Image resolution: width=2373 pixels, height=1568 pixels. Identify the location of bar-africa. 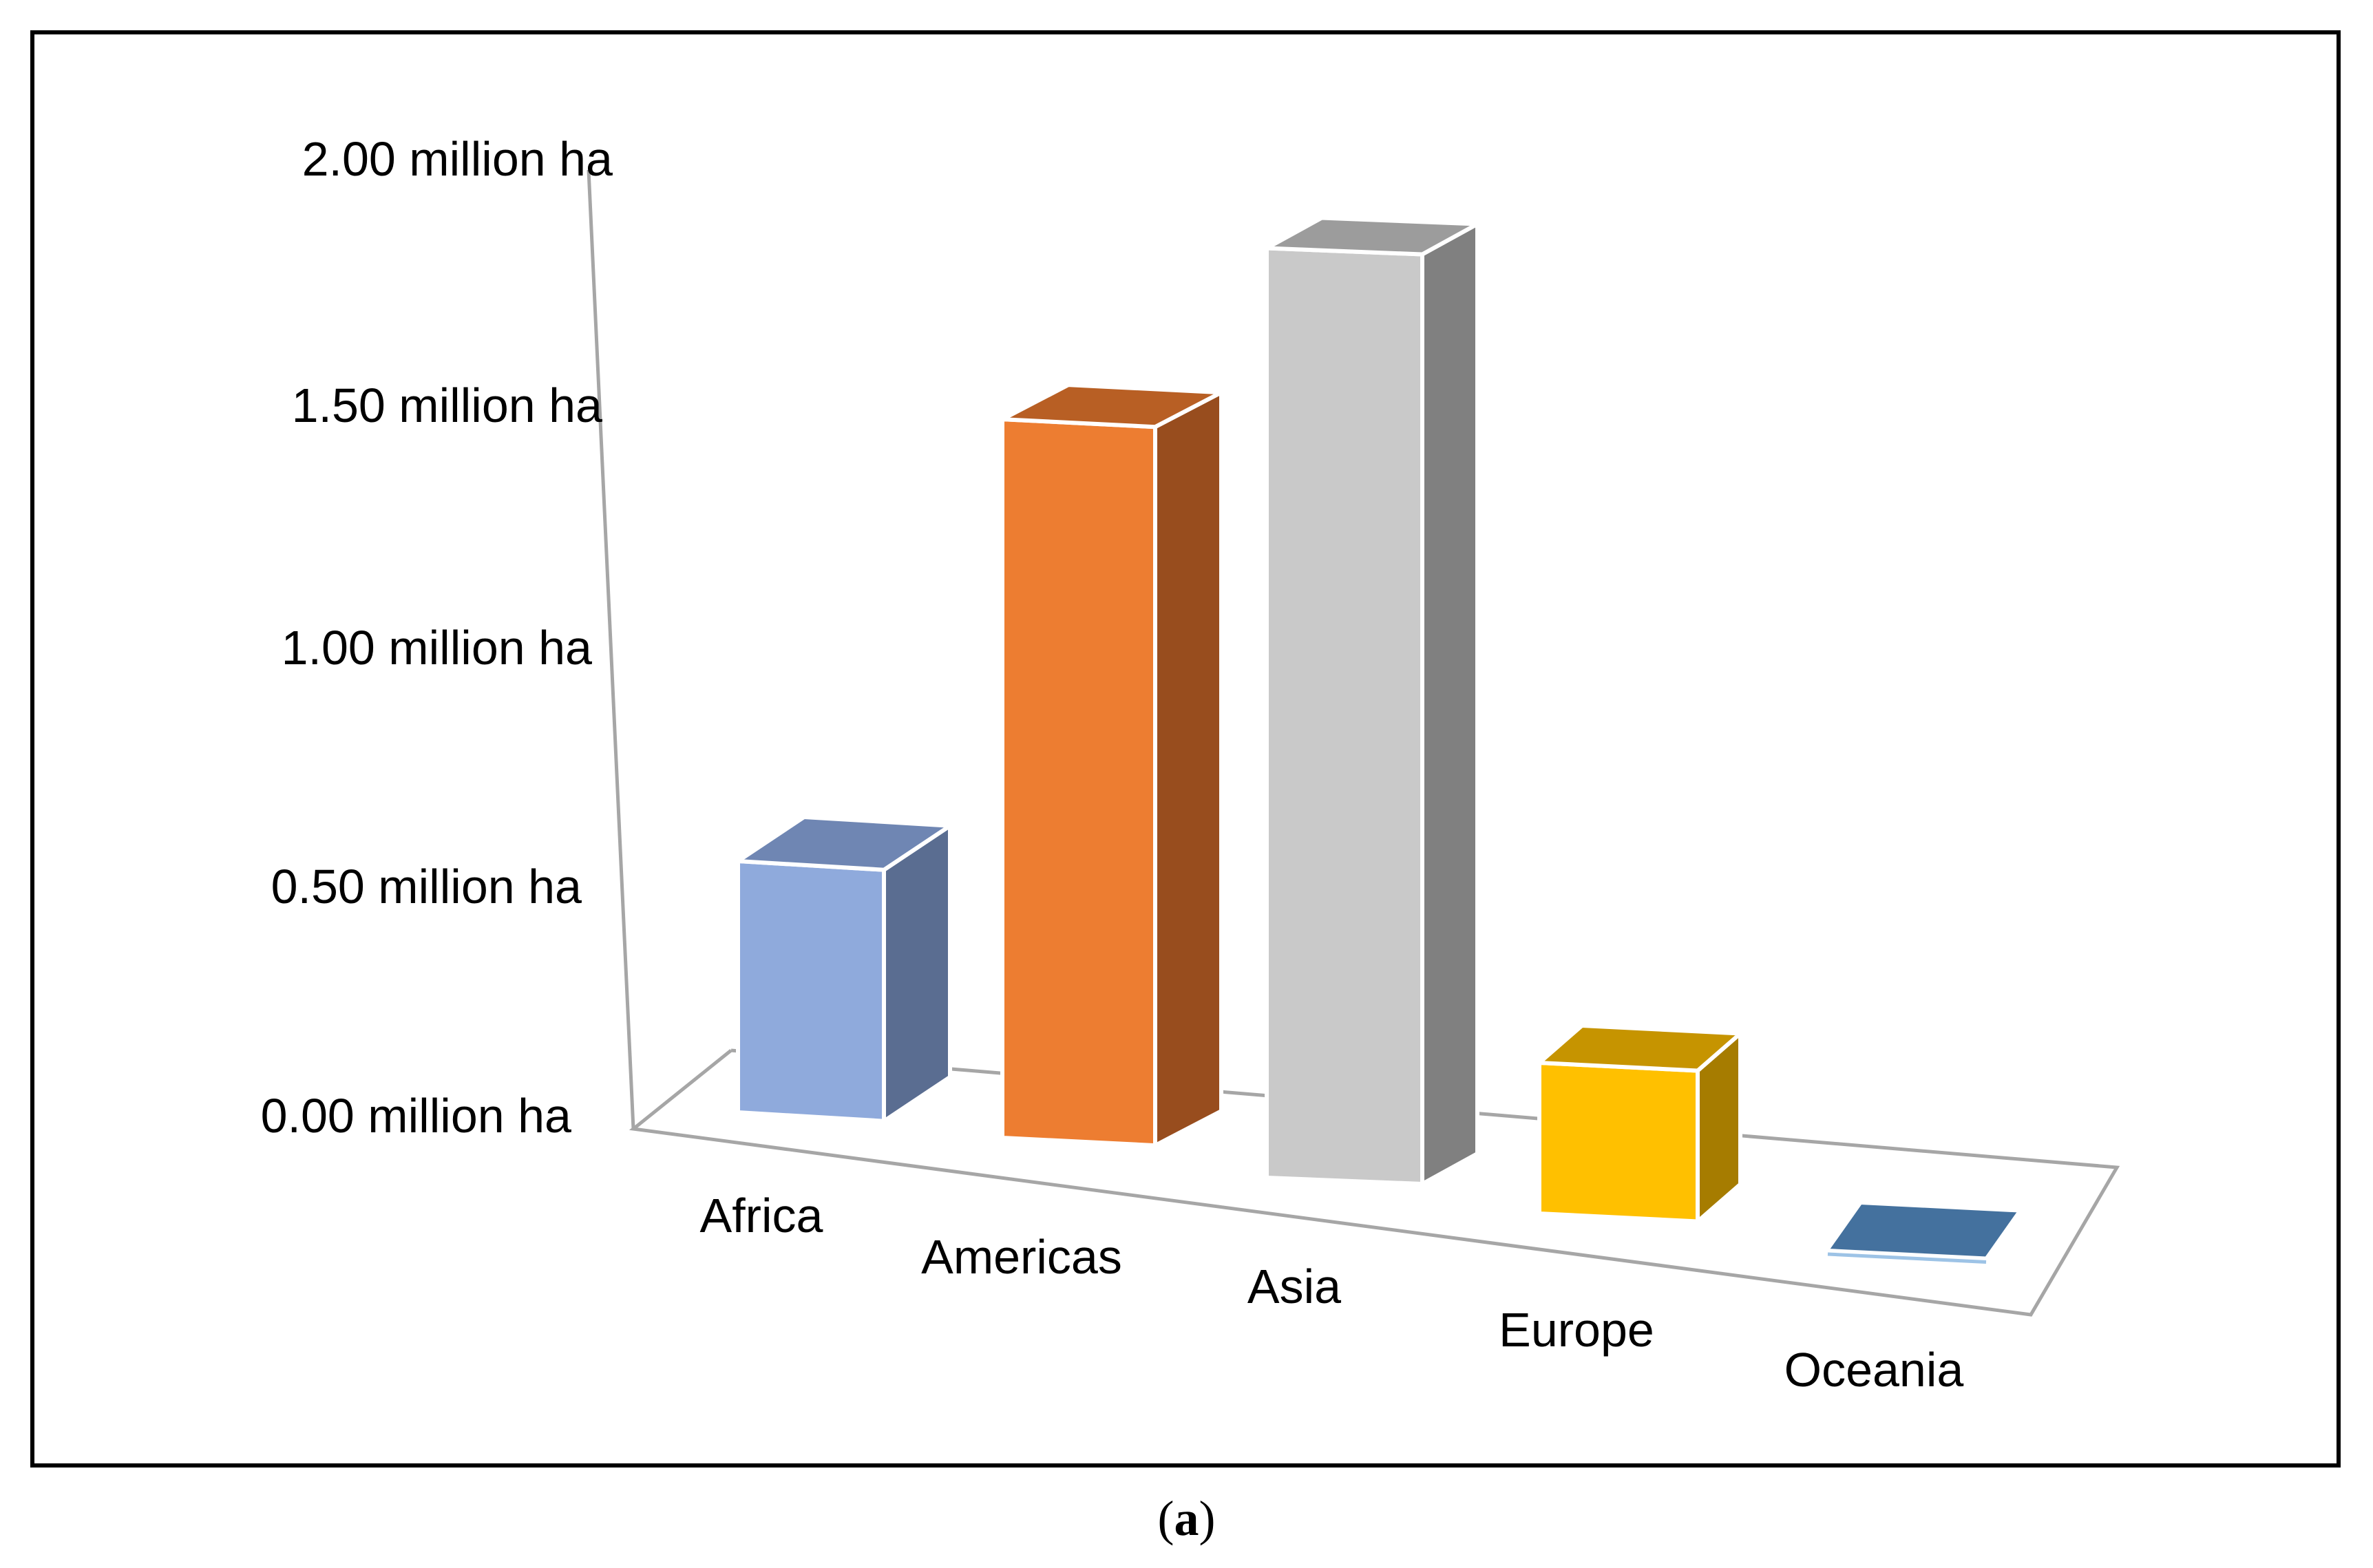
(844, 969).